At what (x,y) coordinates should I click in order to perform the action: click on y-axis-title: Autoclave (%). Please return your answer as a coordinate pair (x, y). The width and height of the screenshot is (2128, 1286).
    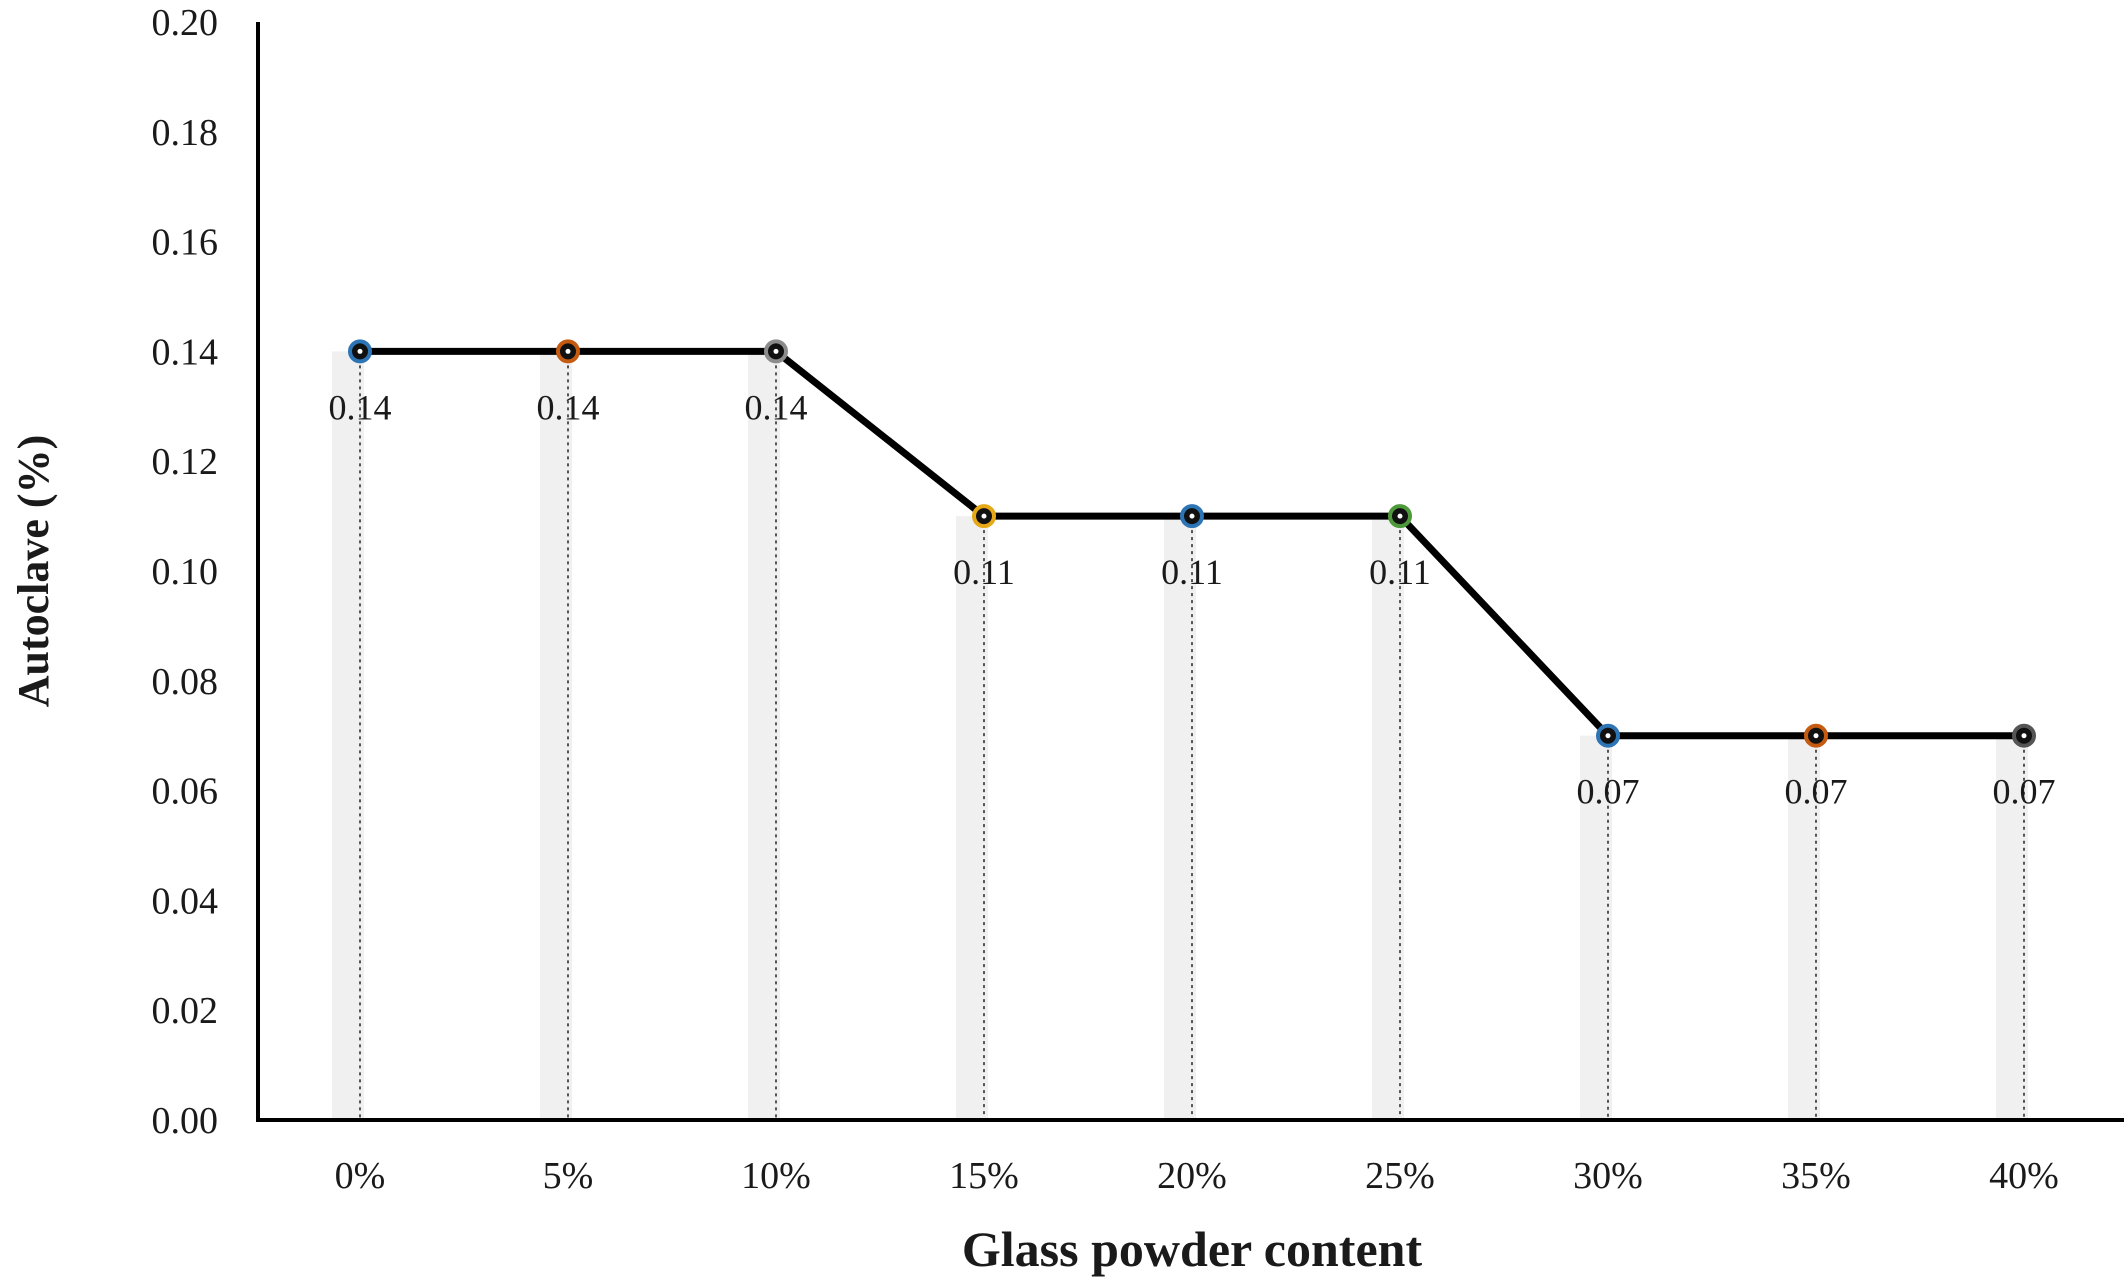
    Looking at the image, I should click on (33, 571).